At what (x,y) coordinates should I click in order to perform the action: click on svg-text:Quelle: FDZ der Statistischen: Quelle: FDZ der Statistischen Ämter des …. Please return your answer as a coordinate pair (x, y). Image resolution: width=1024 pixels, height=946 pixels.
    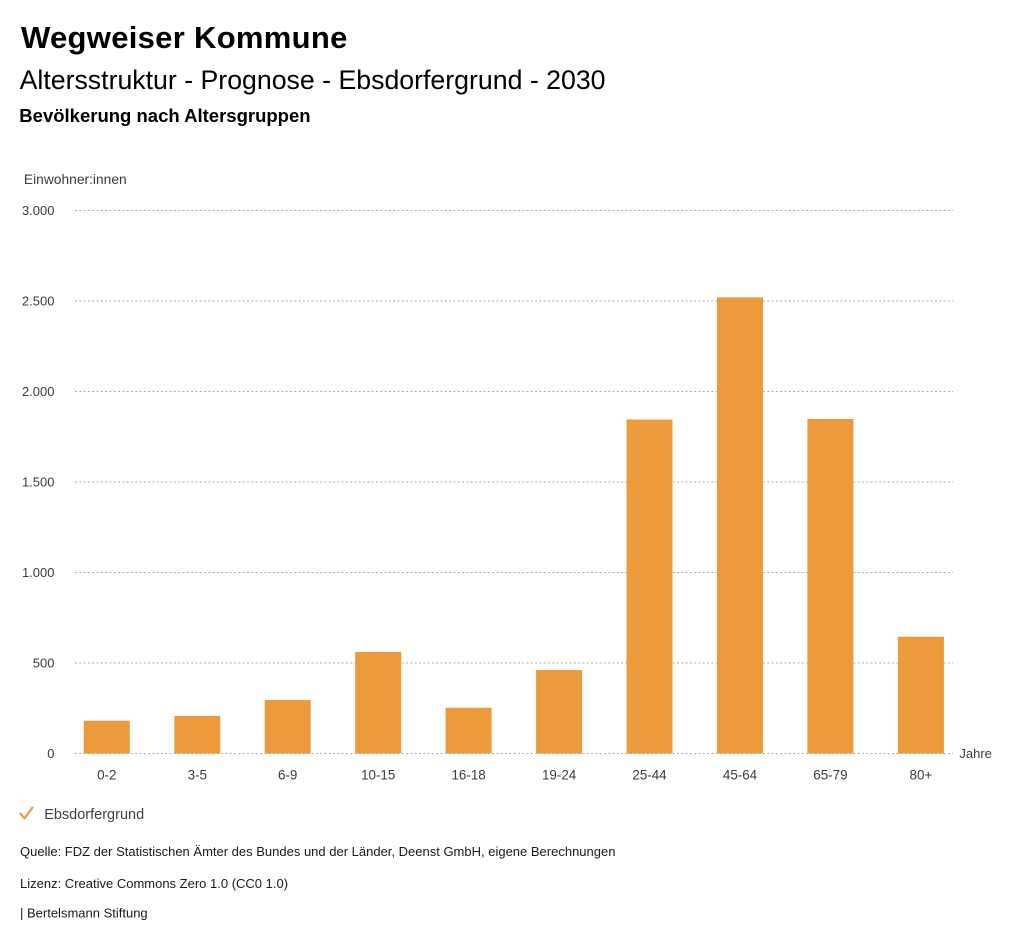
    Looking at the image, I should click on (317, 851).